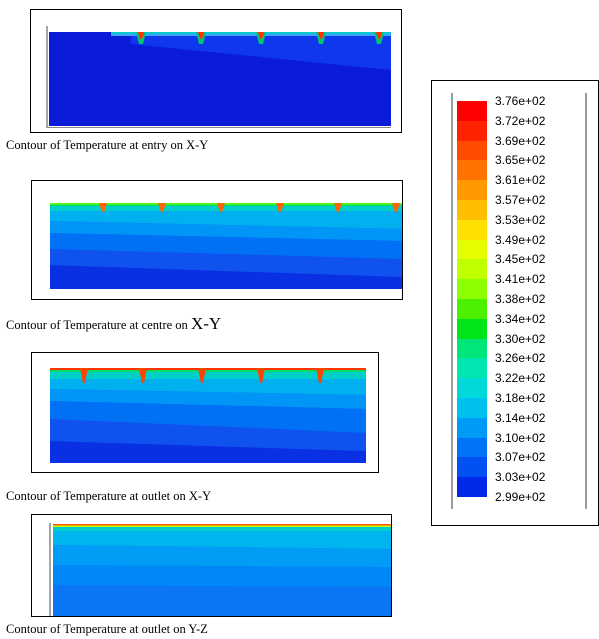  I want to click on contour-plot-entry-xy, so click(218, 77).